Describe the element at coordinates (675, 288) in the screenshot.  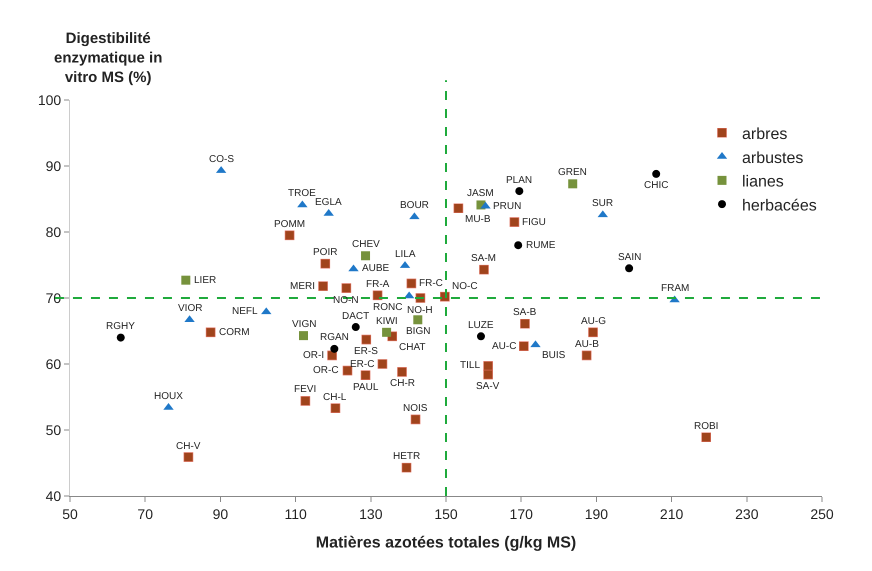
I see `annotation: FRAM` at that location.